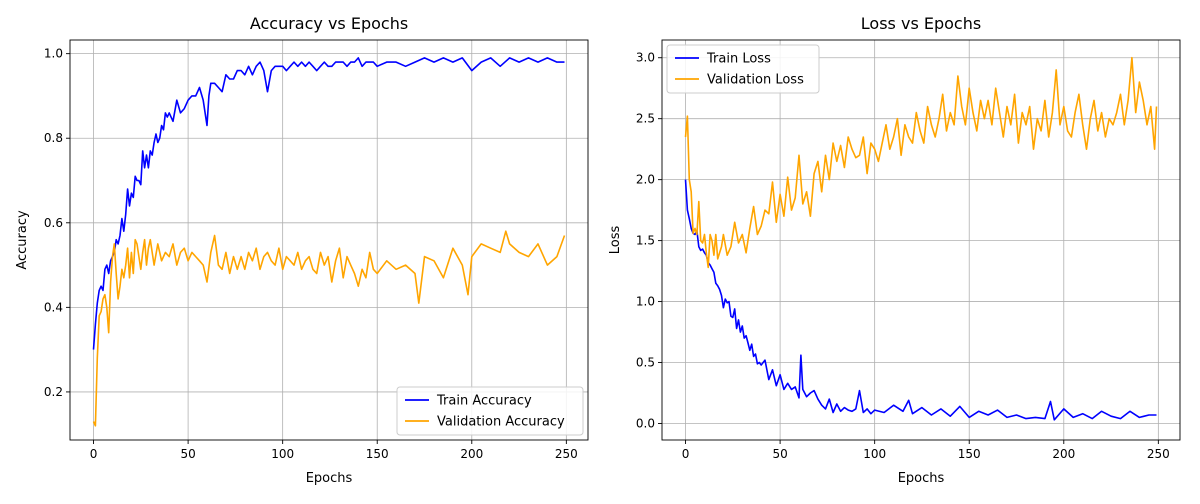 This screenshot has height=504, width=1200. I want to click on y-tick-label: 2.5, so click(645, 119).